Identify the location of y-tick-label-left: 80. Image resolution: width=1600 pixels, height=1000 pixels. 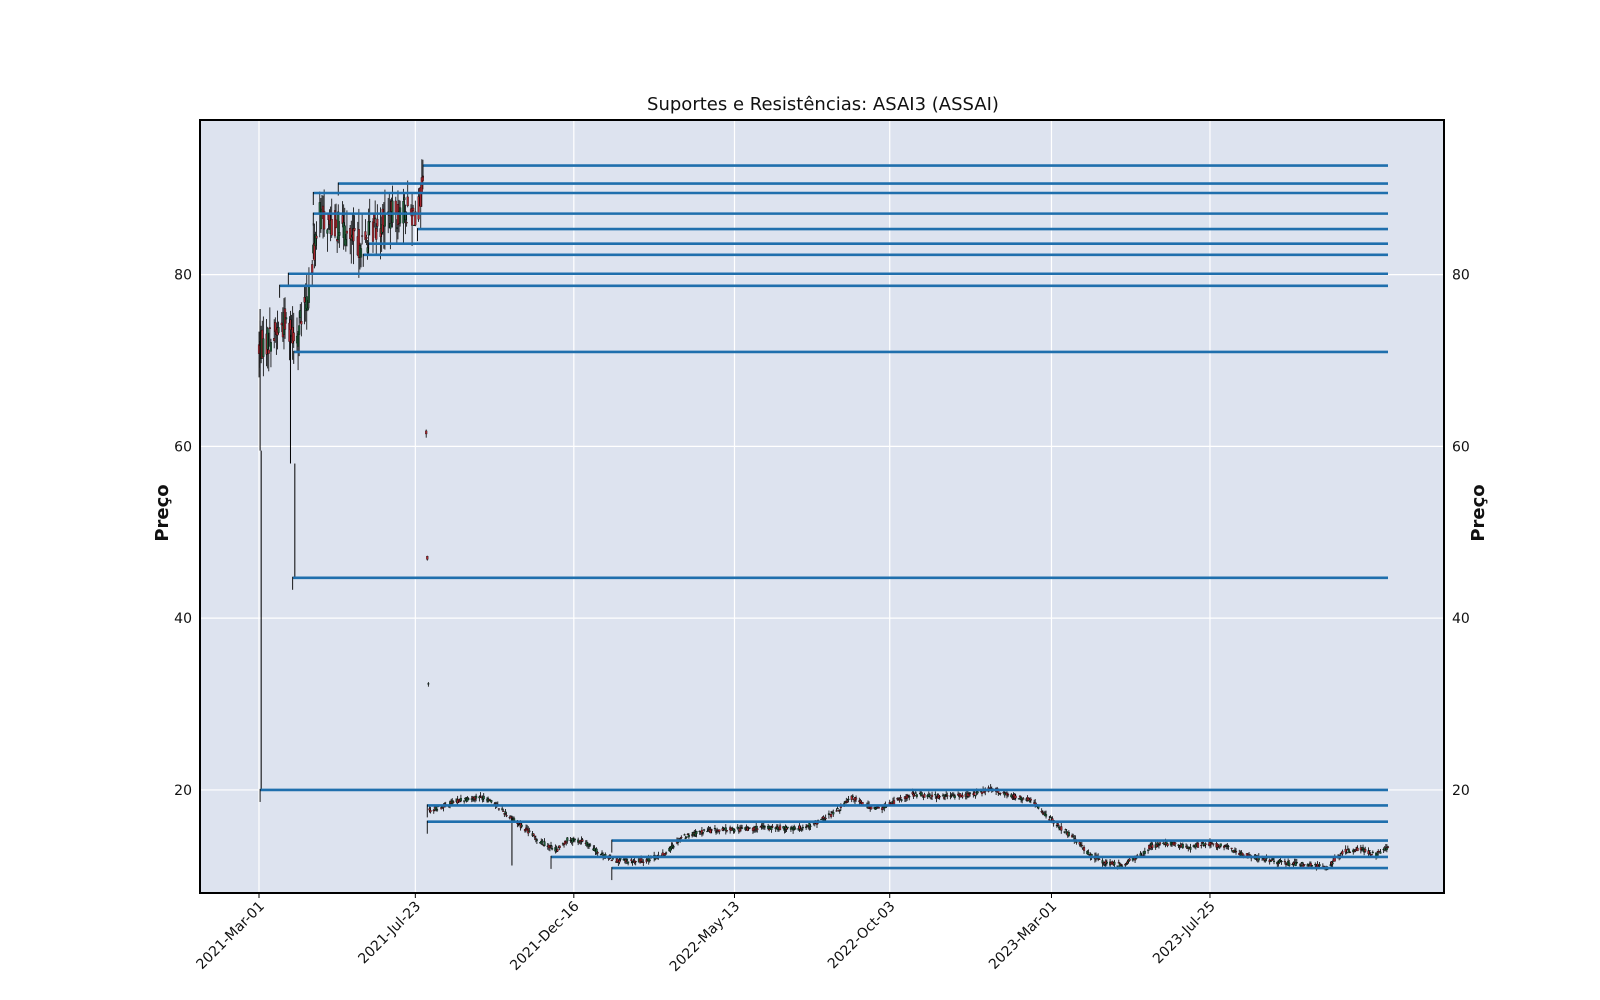
(183, 276).